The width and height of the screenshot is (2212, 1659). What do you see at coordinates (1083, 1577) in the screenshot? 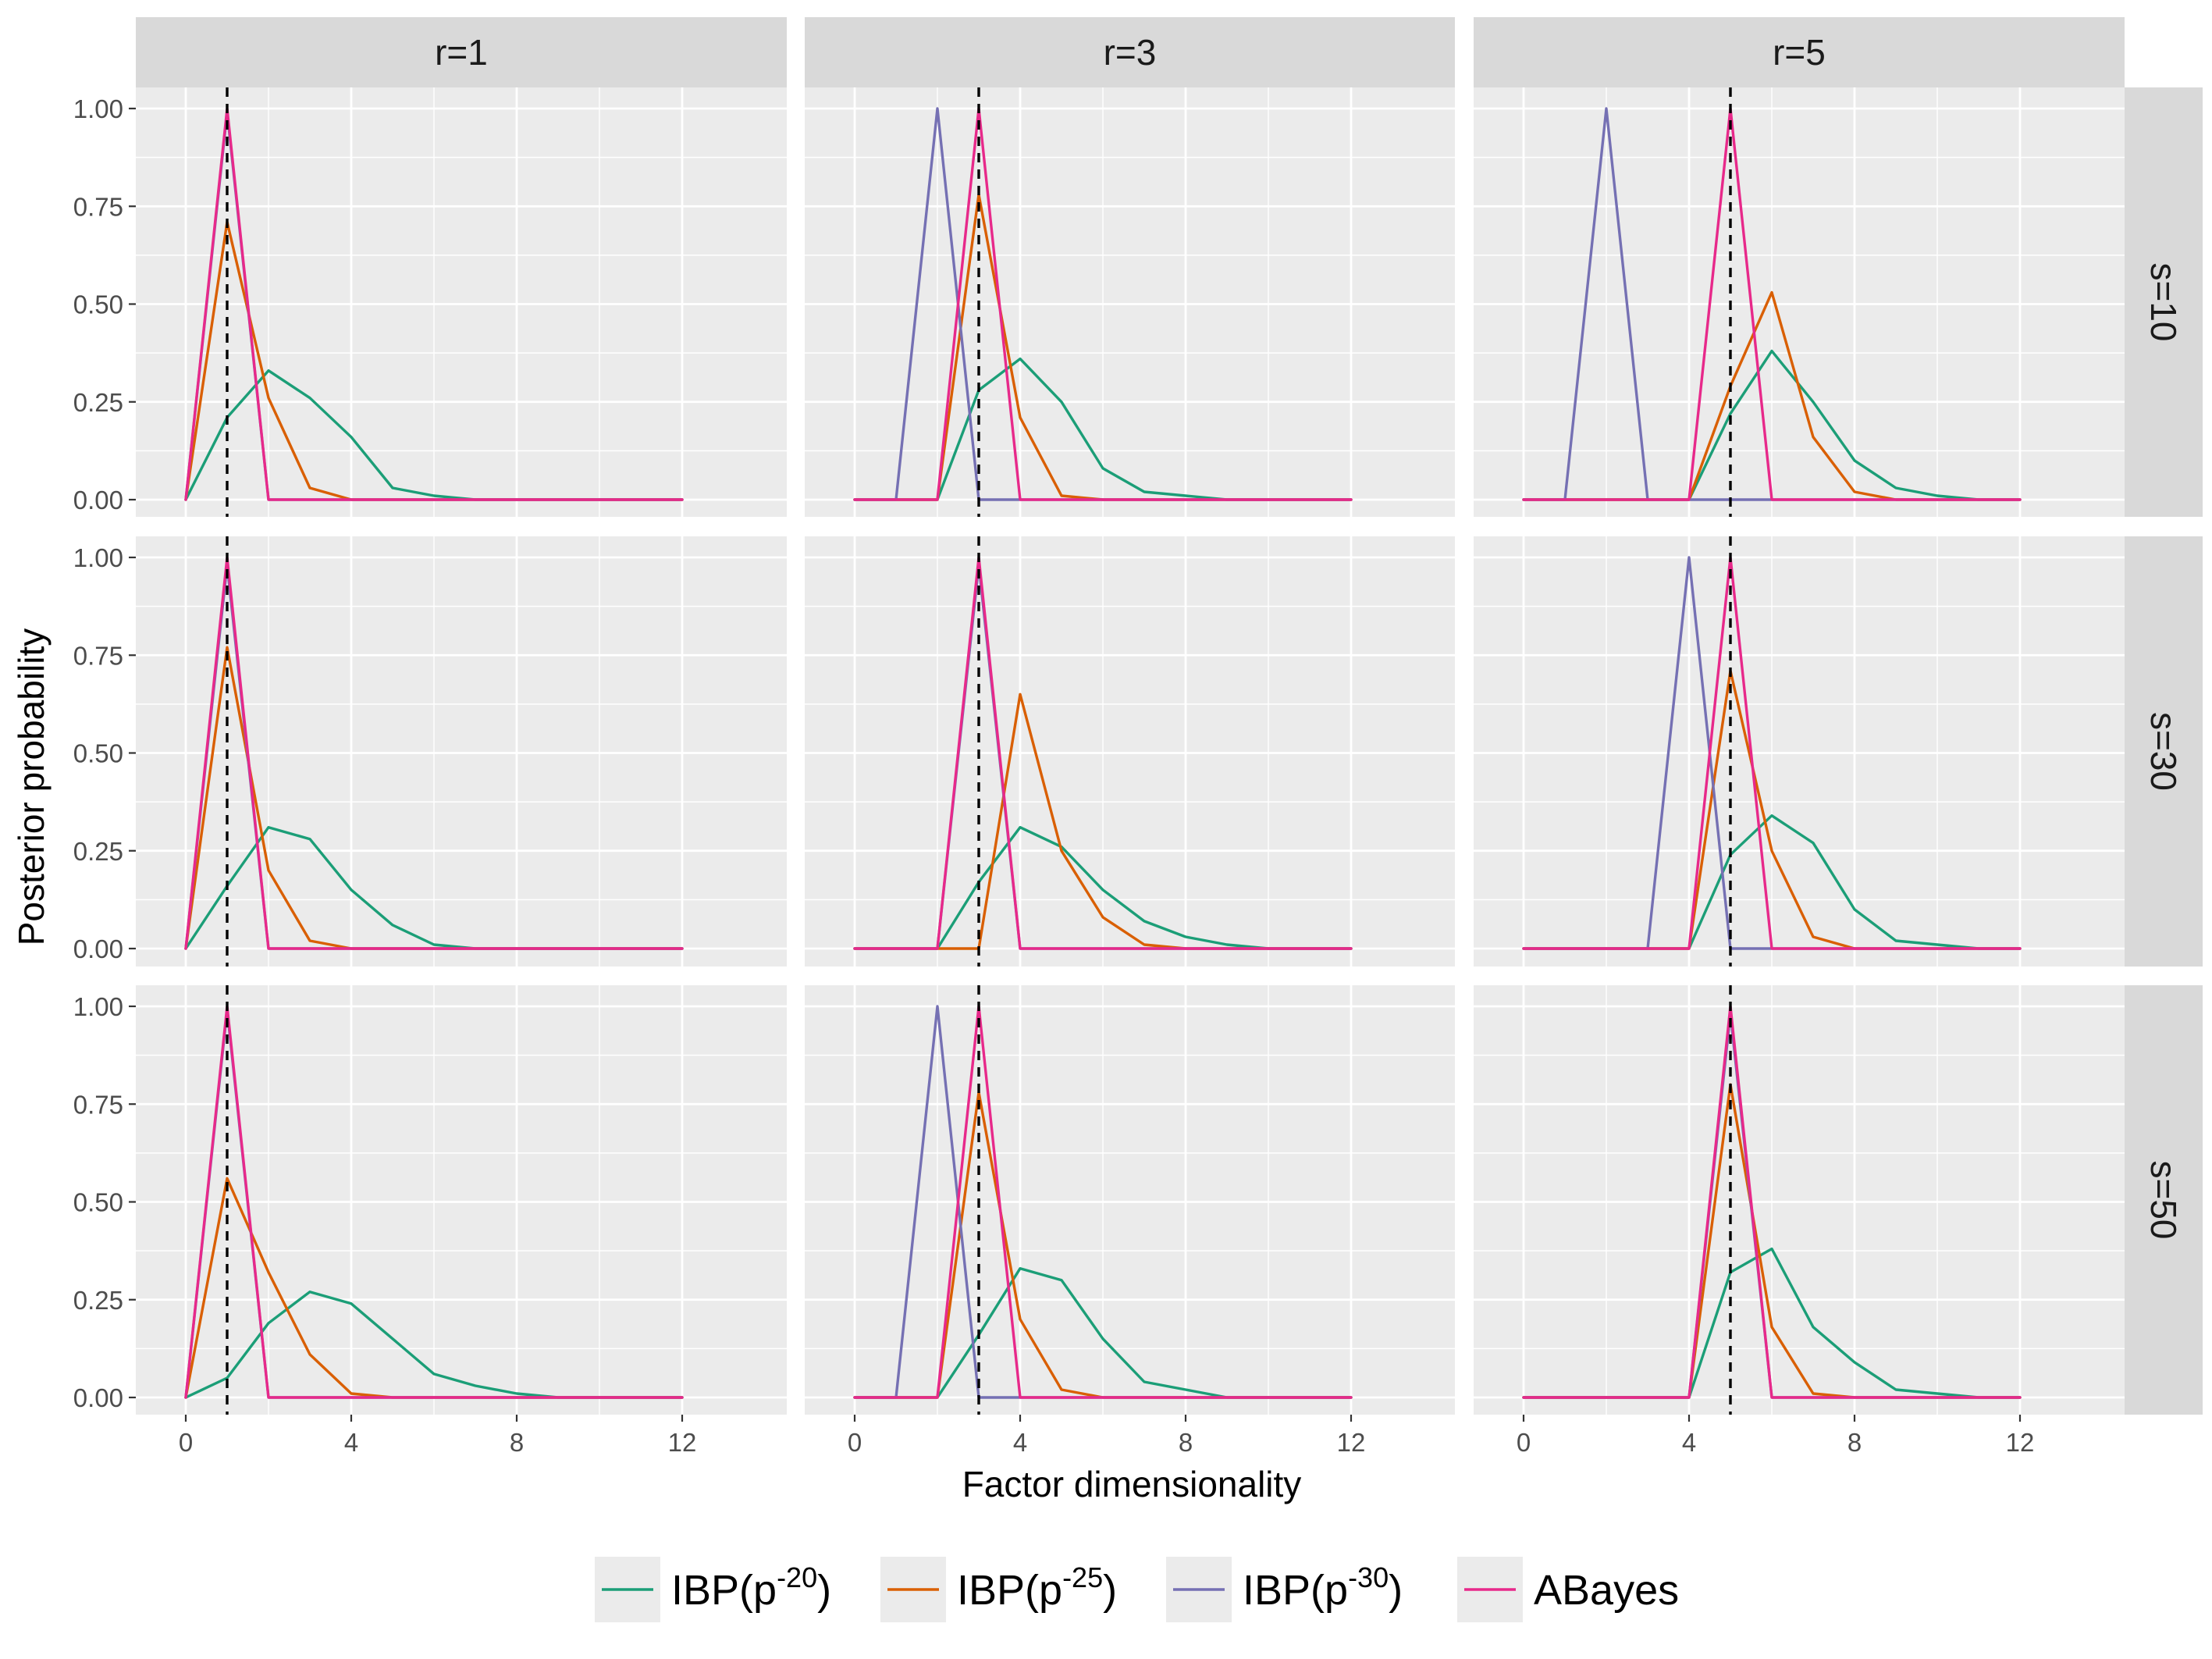
I see `legend-label-superscript: -25` at bounding box center [1083, 1577].